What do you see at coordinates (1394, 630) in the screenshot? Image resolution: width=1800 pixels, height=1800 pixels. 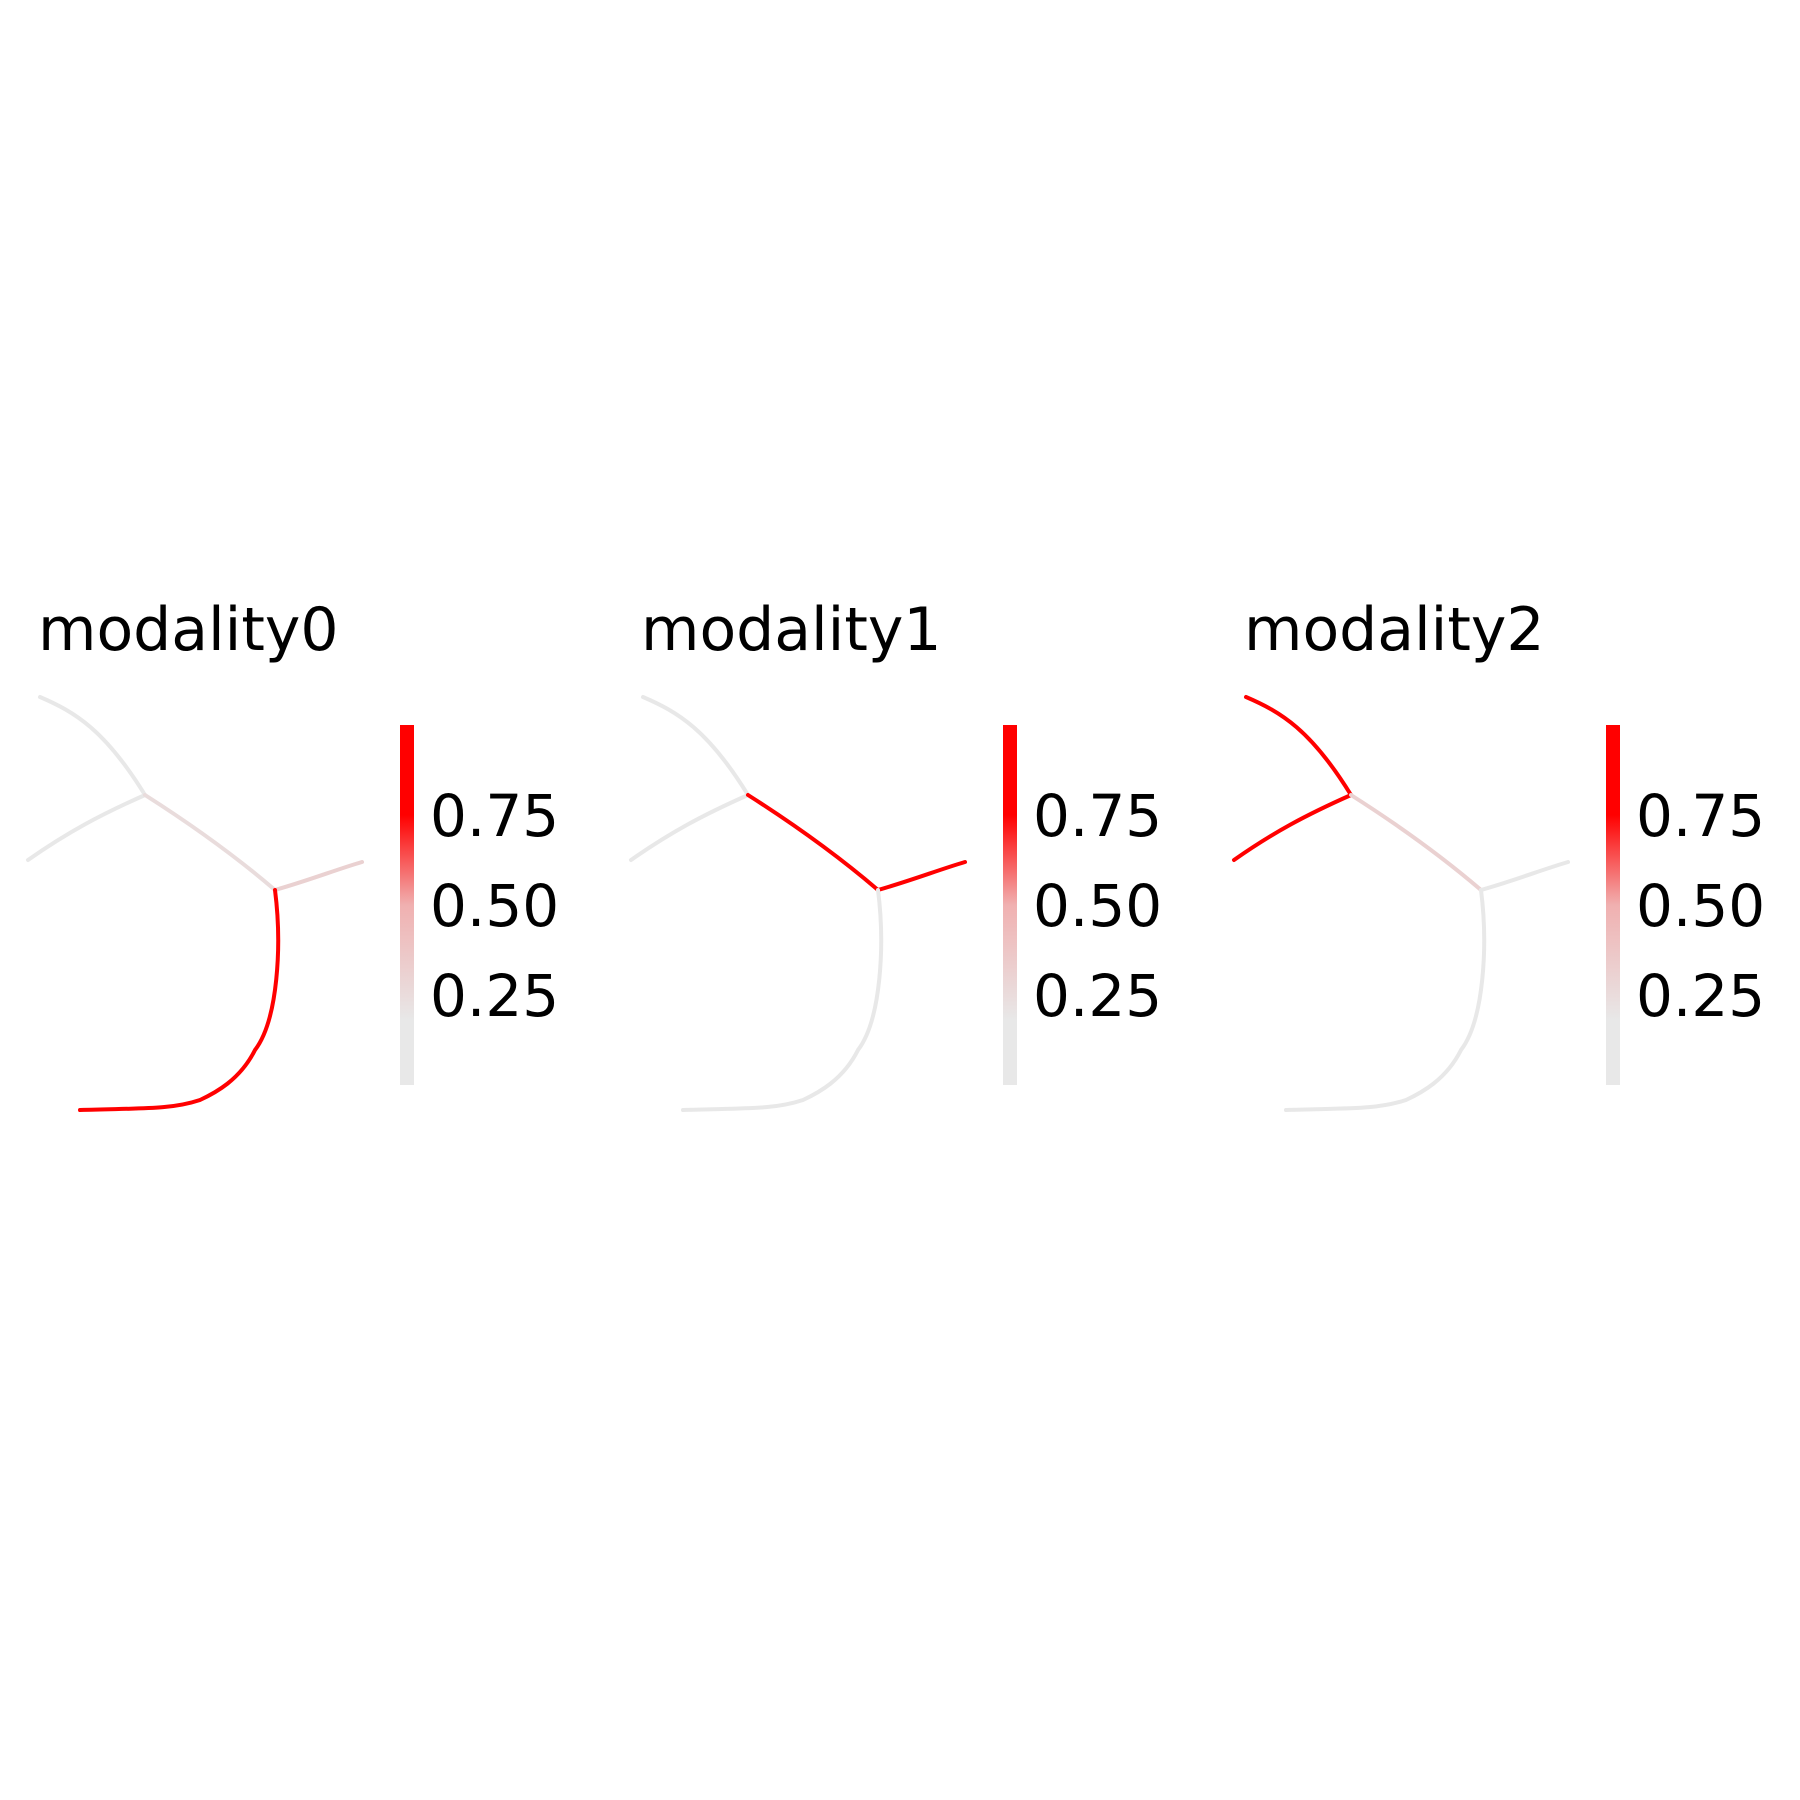 I see `panel-title: modality2` at bounding box center [1394, 630].